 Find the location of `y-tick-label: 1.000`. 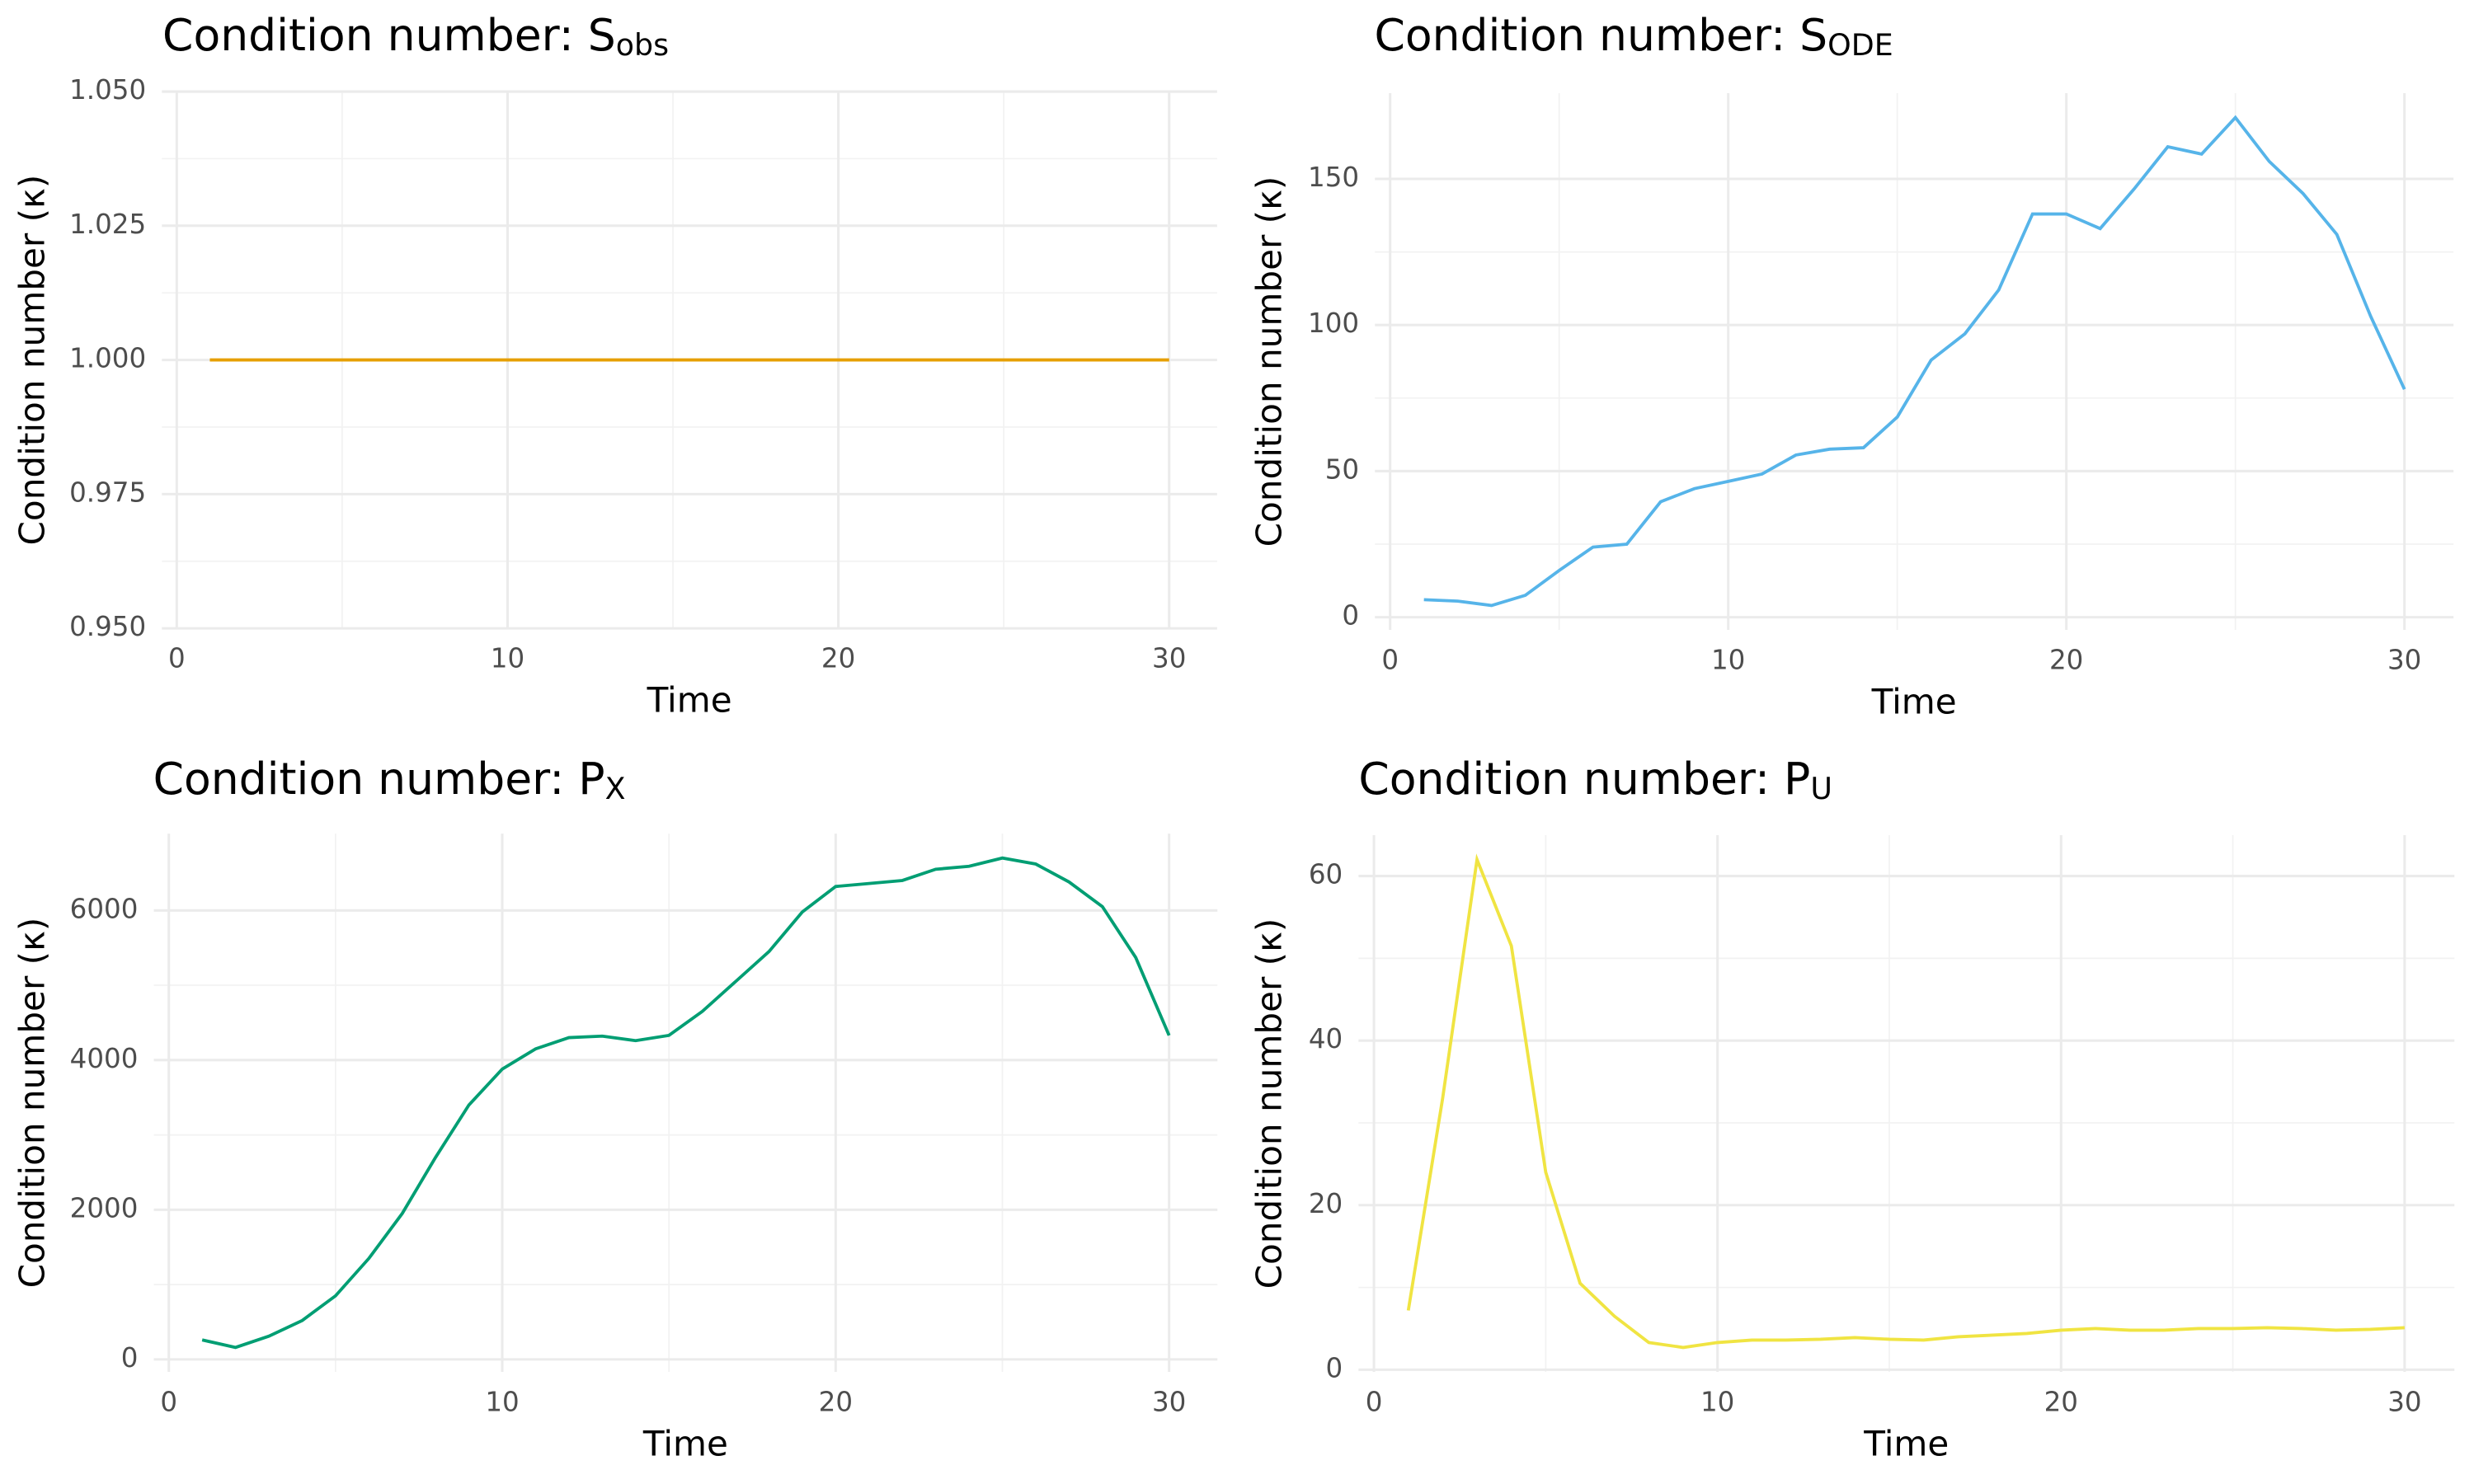

y-tick-label: 1.000 is located at coordinates (107, 358).